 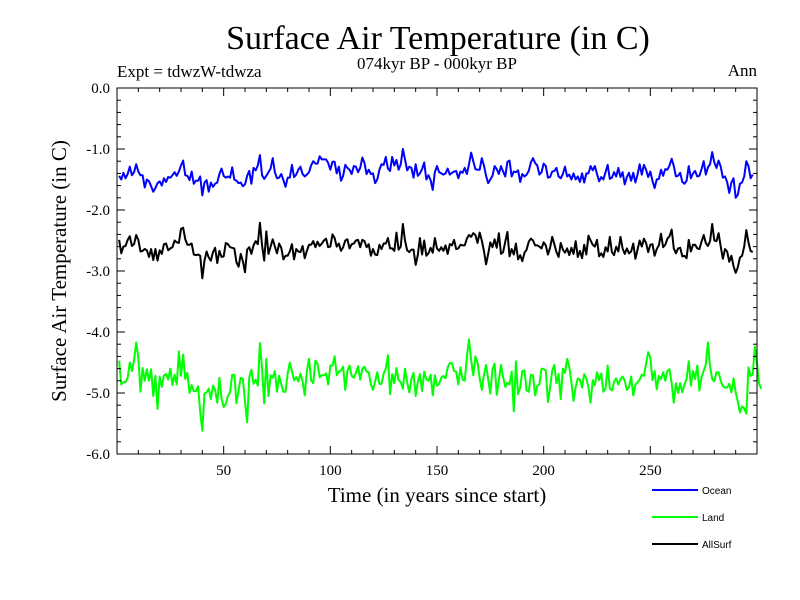 What do you see at coordinates (688, 518) in the screenshot?
I see `legend-item-land: Land` at bounding box center [688, 518].